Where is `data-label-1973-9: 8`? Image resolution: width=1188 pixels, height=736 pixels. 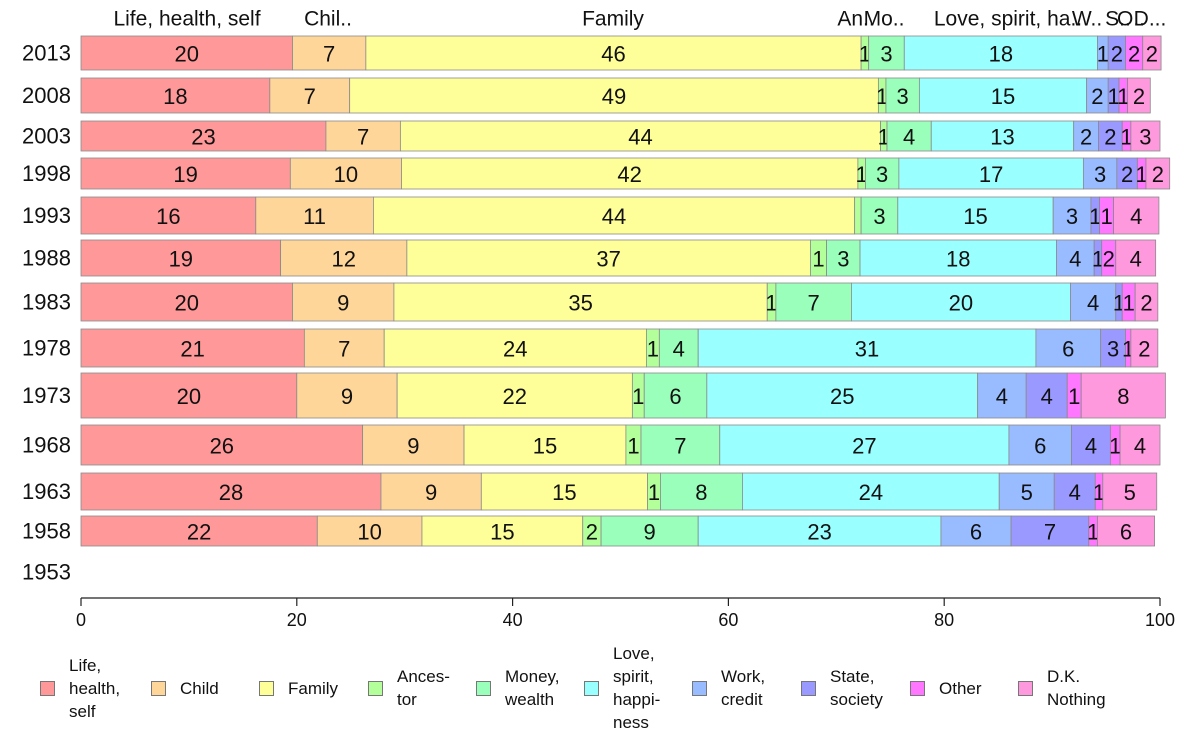 data-label-1973-9: 8 is located at coordinates (1123, 396).